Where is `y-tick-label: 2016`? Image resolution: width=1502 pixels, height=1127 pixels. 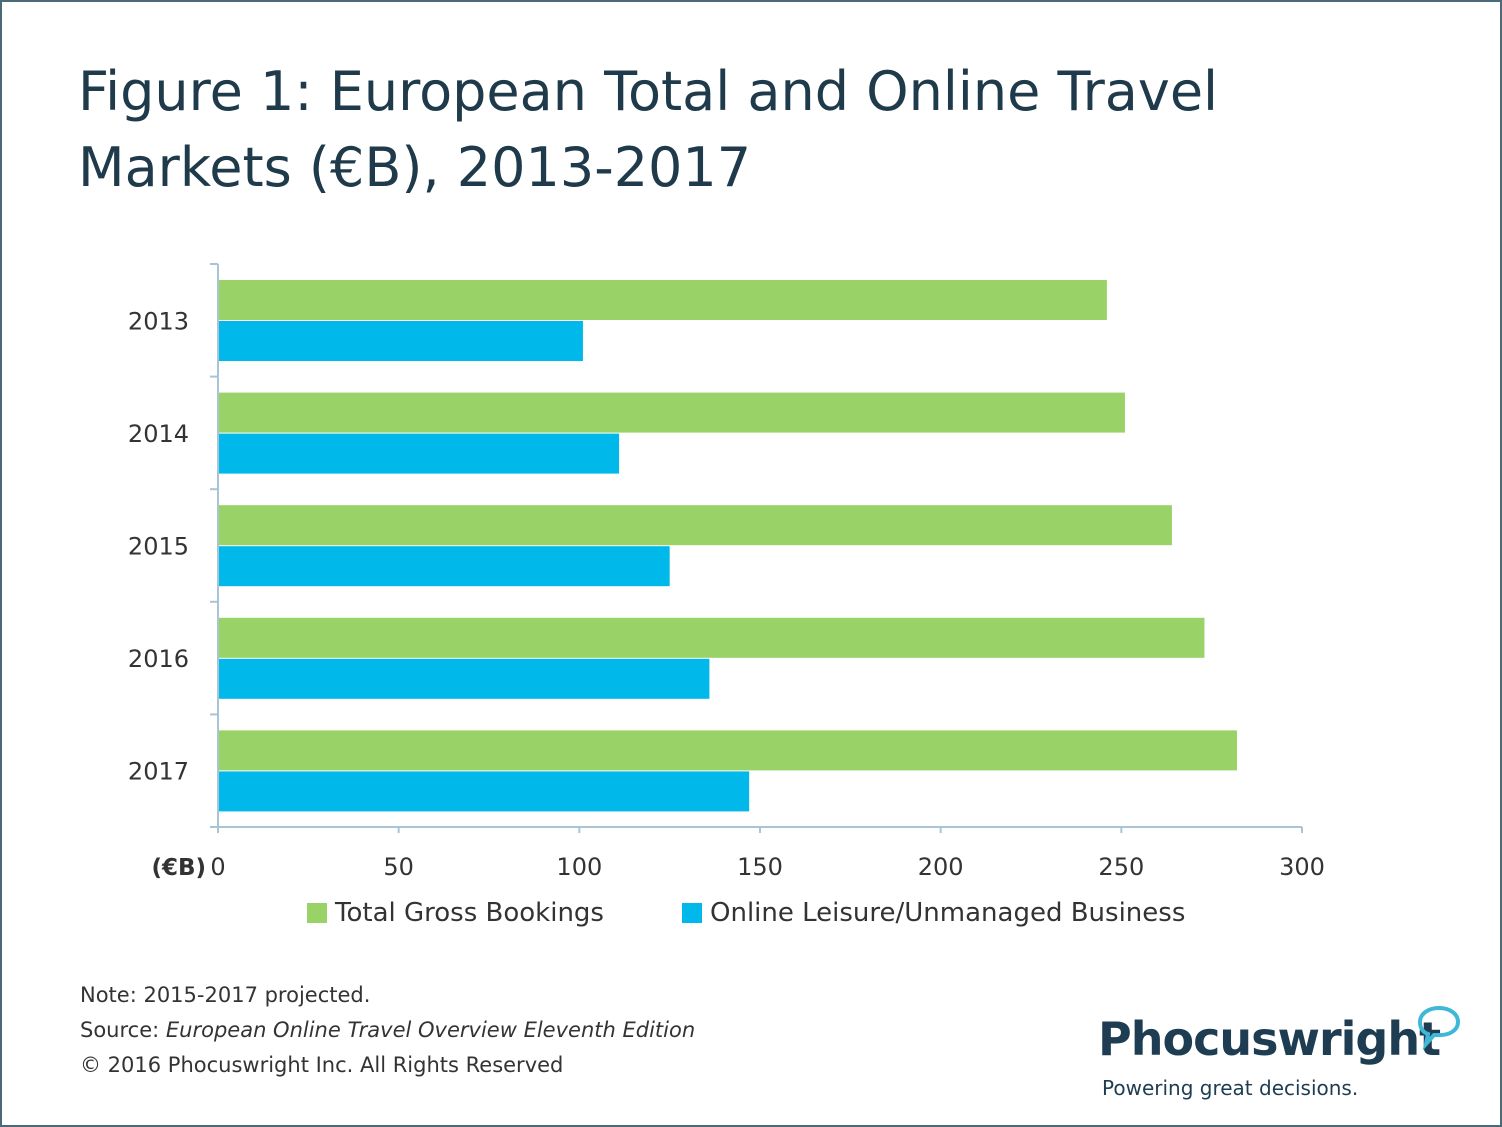 y-tick-label: 2016 is located at coordinates (158, 659).